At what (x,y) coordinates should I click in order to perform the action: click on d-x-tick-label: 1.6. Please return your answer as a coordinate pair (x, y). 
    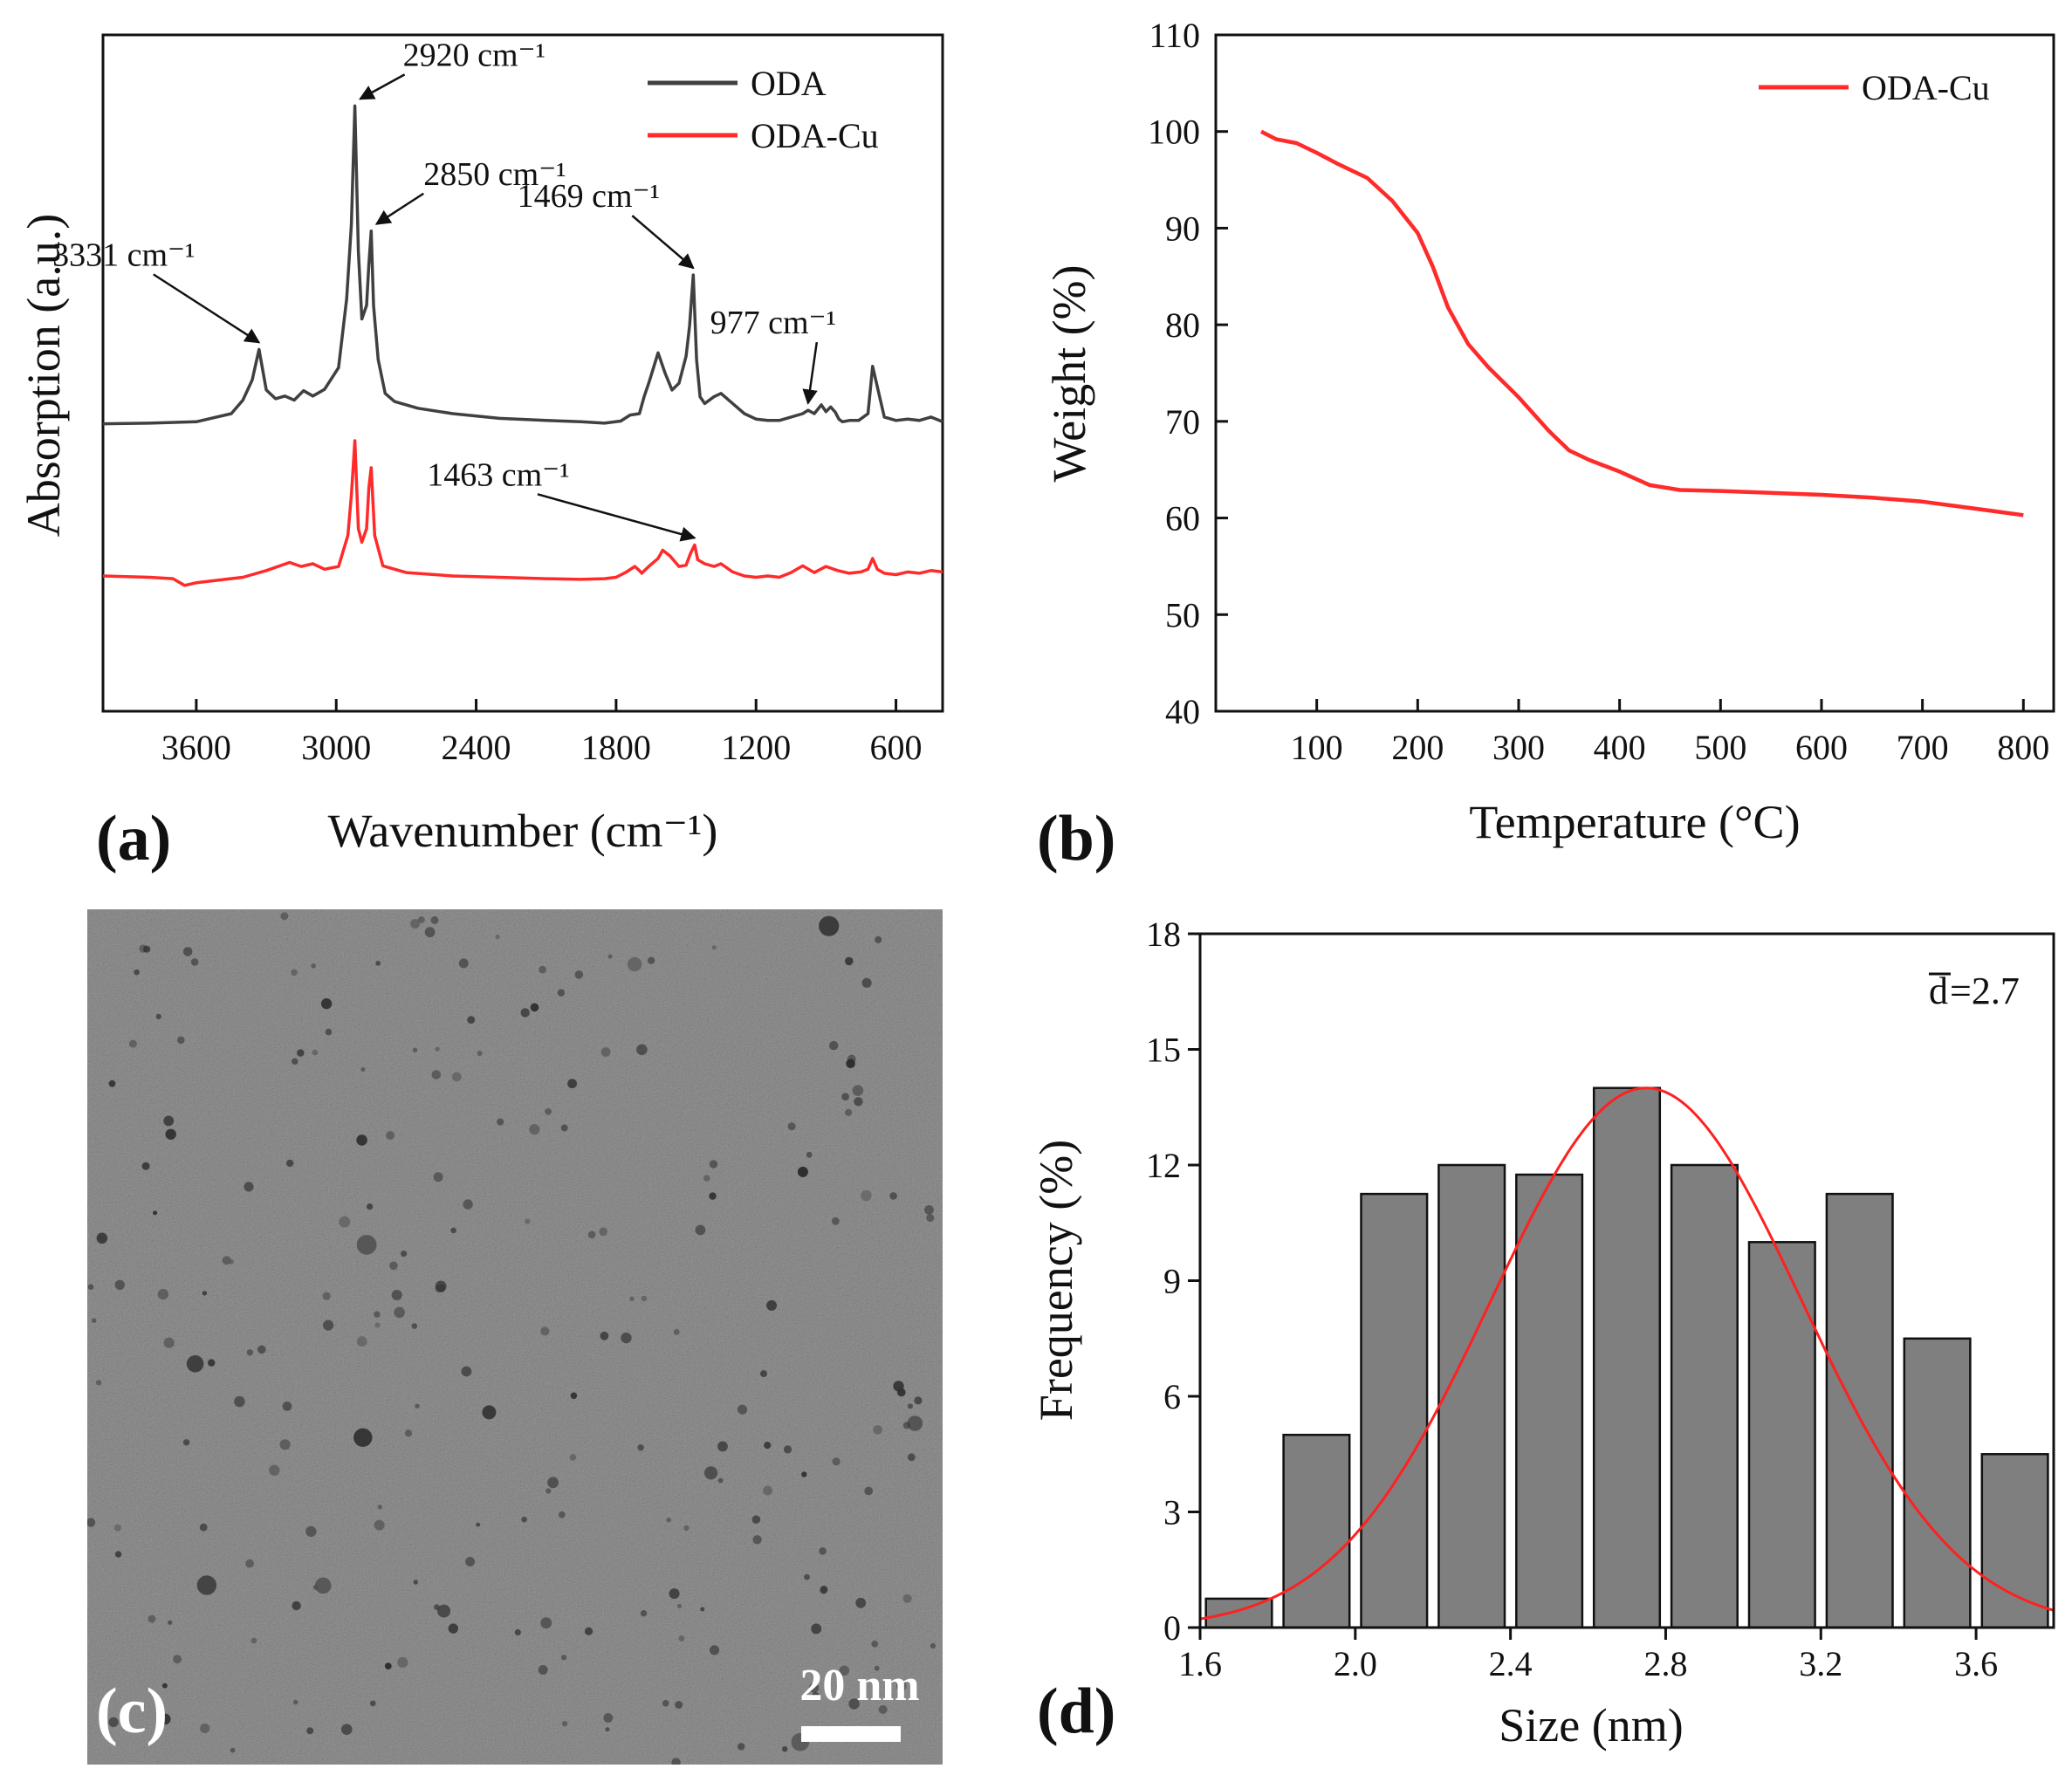
    Looking at the image, I should click on (1200, 1663).